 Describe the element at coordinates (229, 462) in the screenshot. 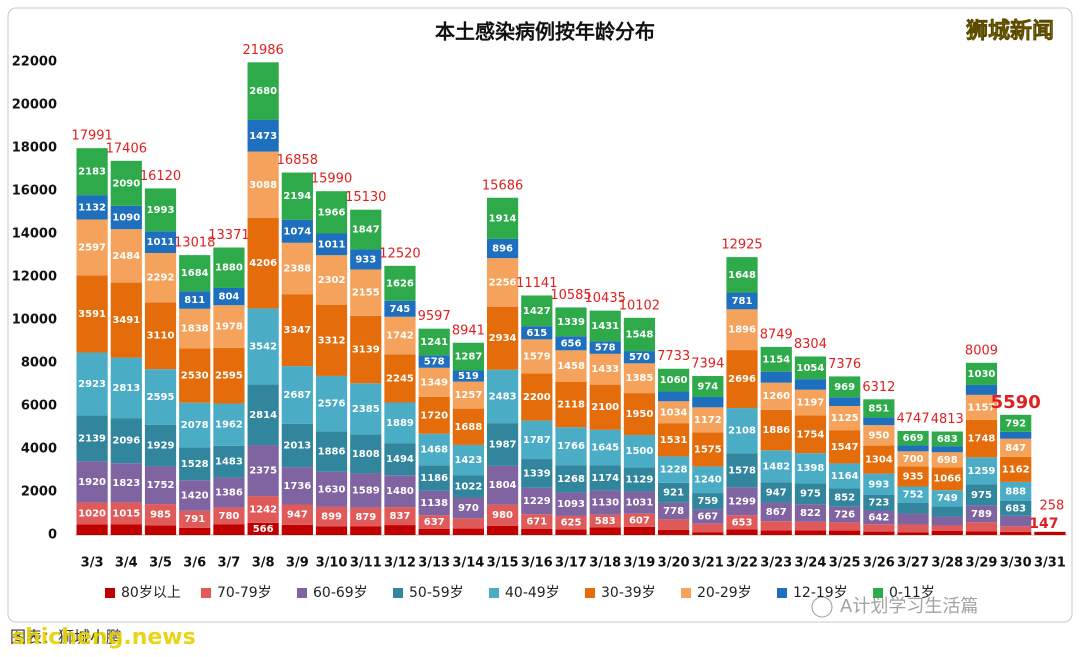

I see `segment-label: 1483` at that location.